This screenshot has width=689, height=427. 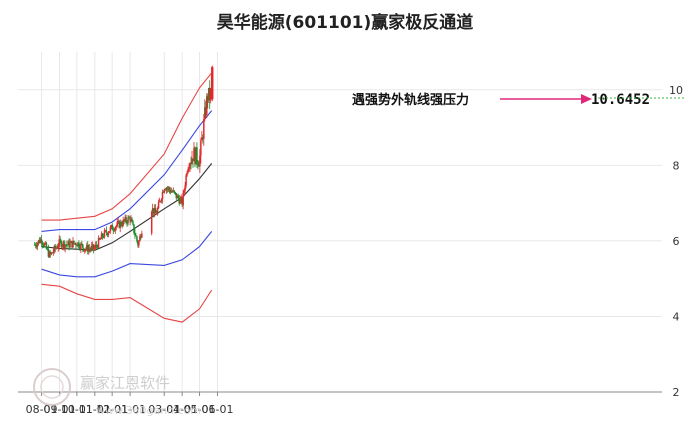 I want to click on x-tick-label: 11-01, so click(x=95, y=409).